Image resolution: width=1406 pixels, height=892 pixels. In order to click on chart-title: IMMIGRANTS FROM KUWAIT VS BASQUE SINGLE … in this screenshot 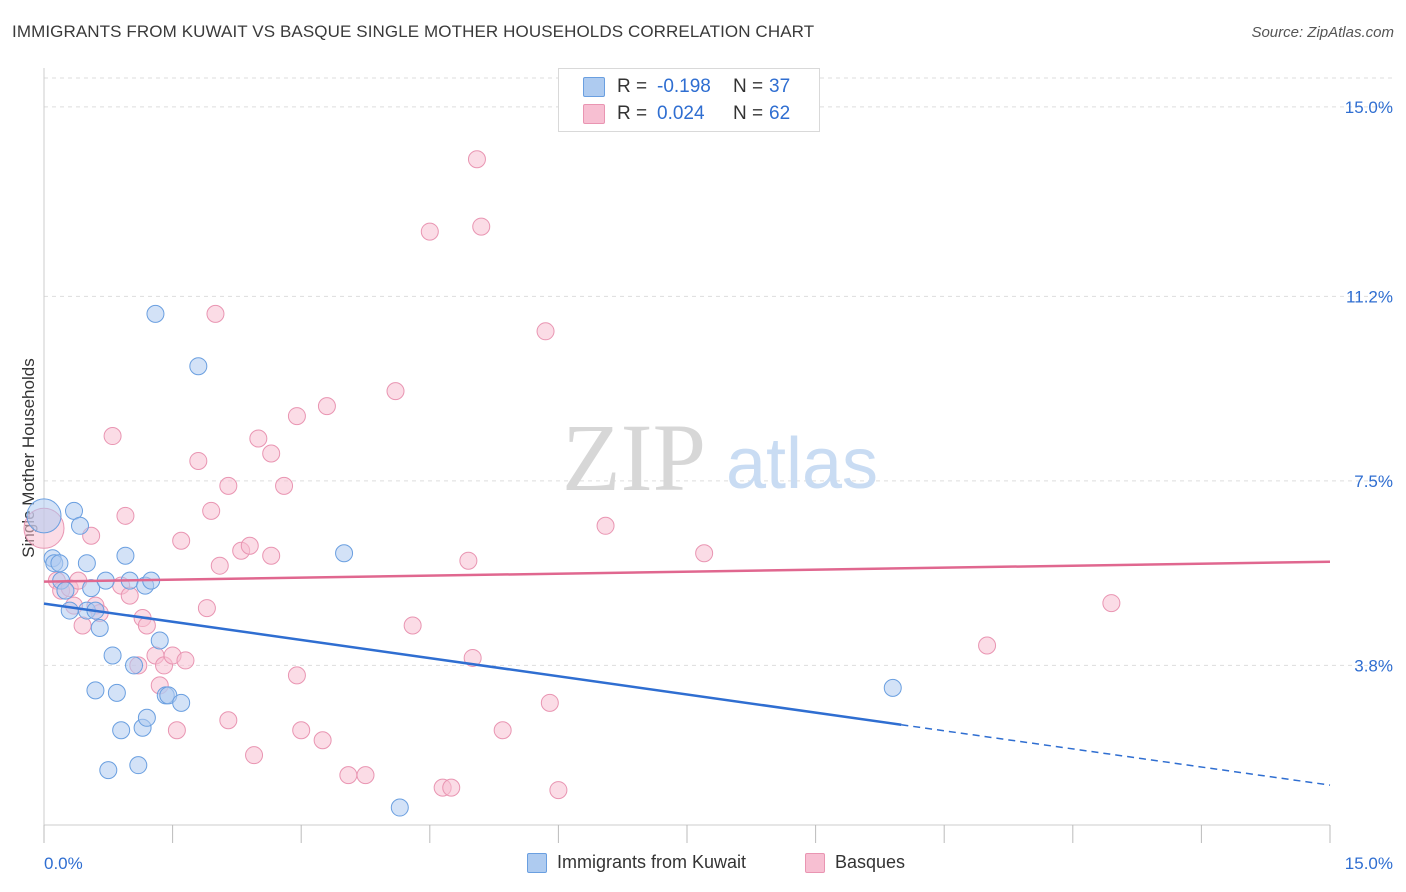, I will do `click(413, 31)`.